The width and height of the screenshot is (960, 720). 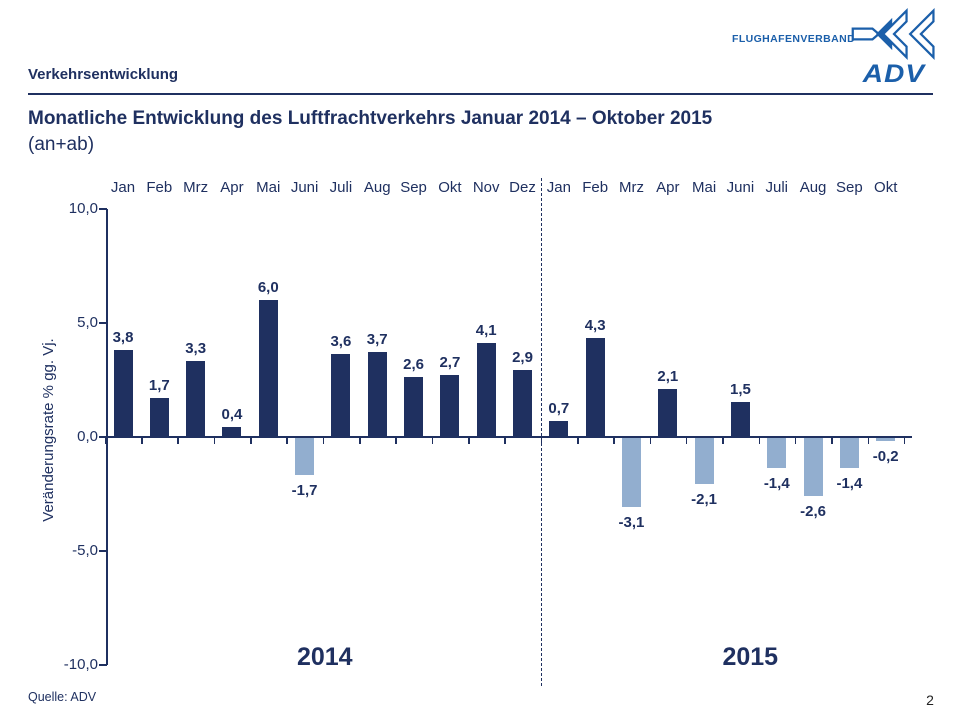 What do you see at coordinates (450, 362) in the screenshot?
I see `bar-value-label: 2,7` at bounding box center [450, 362].